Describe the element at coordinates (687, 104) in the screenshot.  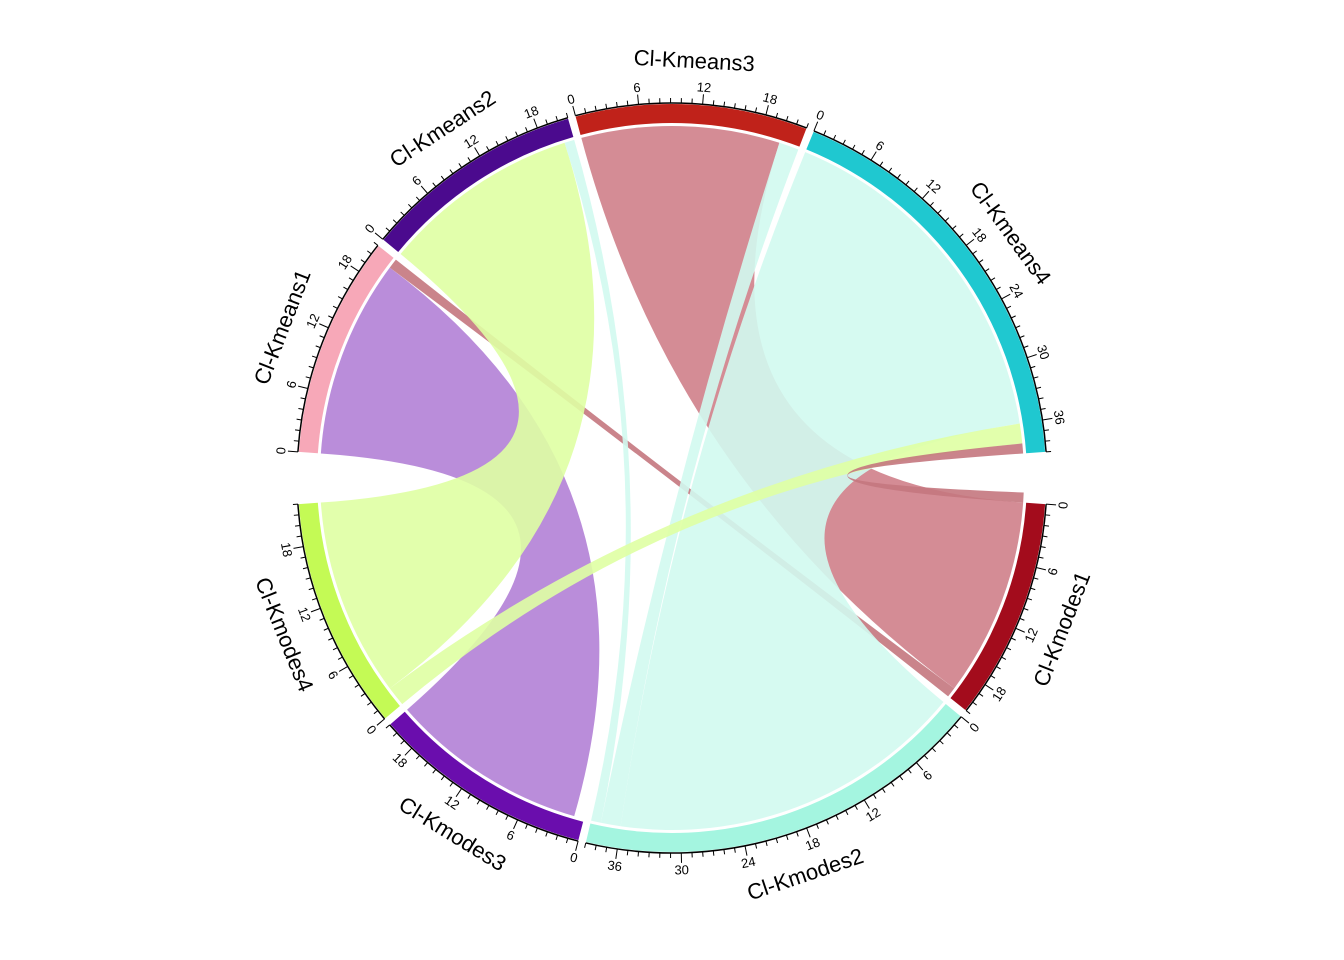
I see `sector-axis-cl-kmeans3: 0 6 12 18` at that location.